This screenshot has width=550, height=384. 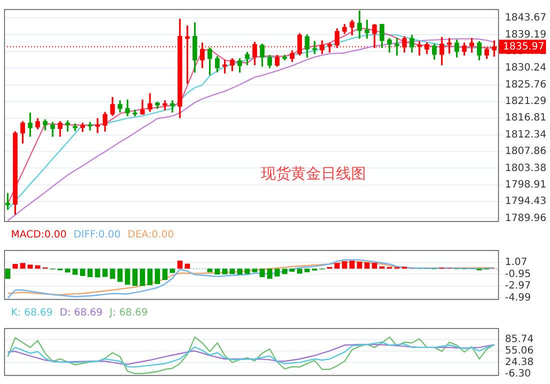 What do you see at coordinates (39, 235) in the screenshot?
I see `text: MACD:0.00` at bounding box center [39, 235].